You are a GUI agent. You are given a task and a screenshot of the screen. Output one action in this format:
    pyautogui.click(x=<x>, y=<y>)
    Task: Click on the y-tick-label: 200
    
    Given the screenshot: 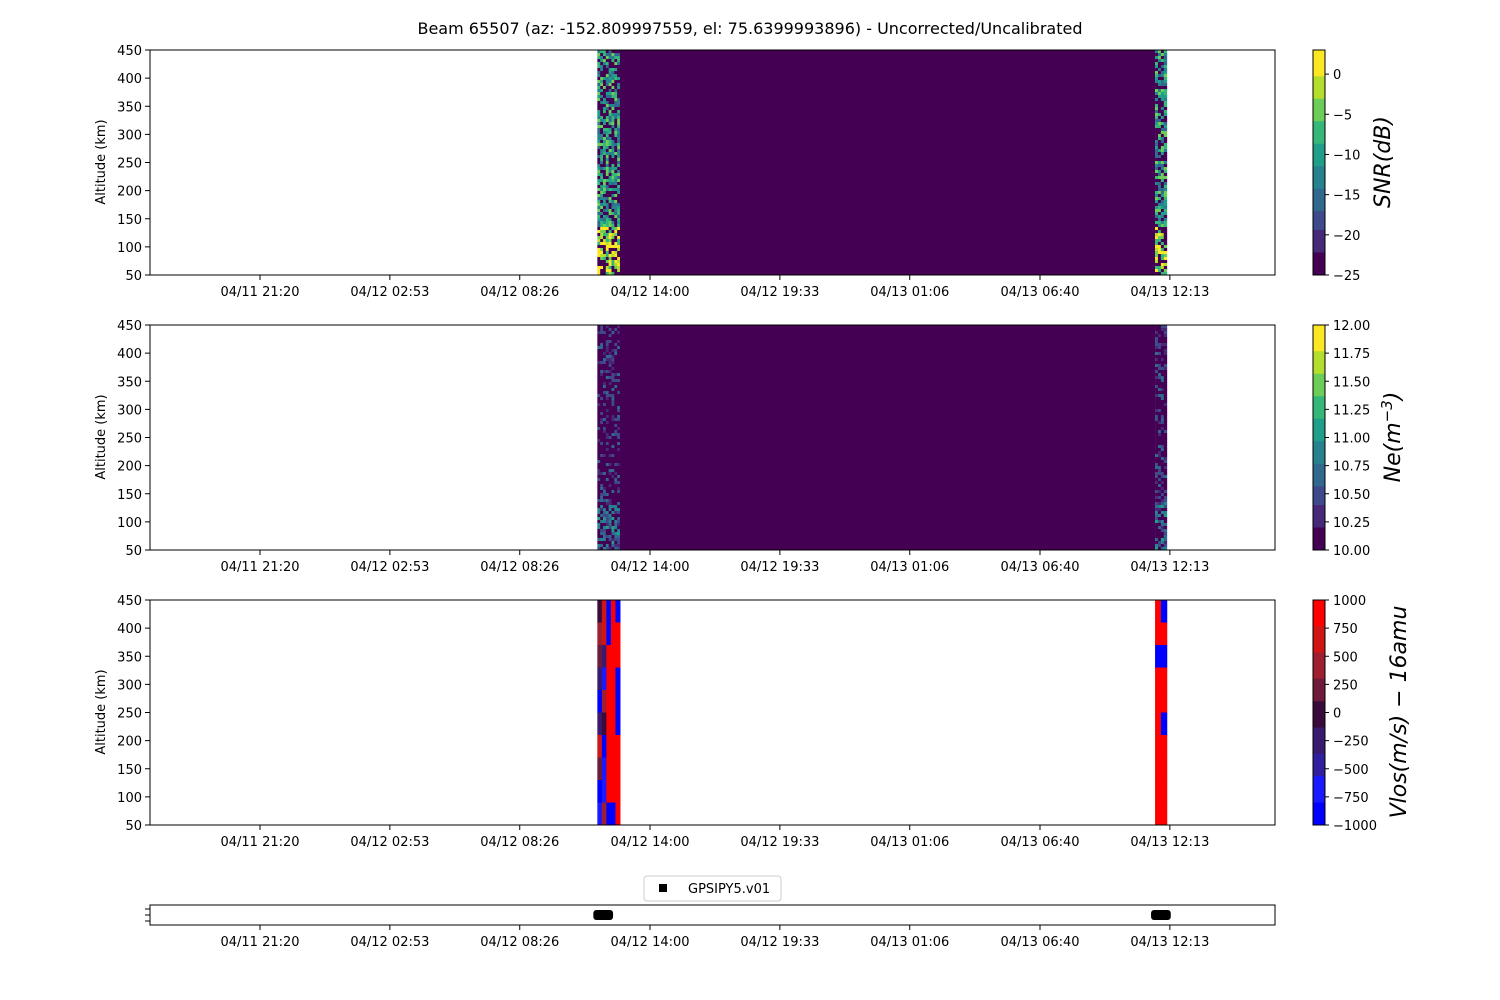 What is the action you would take?
    pyautogui.click(x=129, y=742)
    